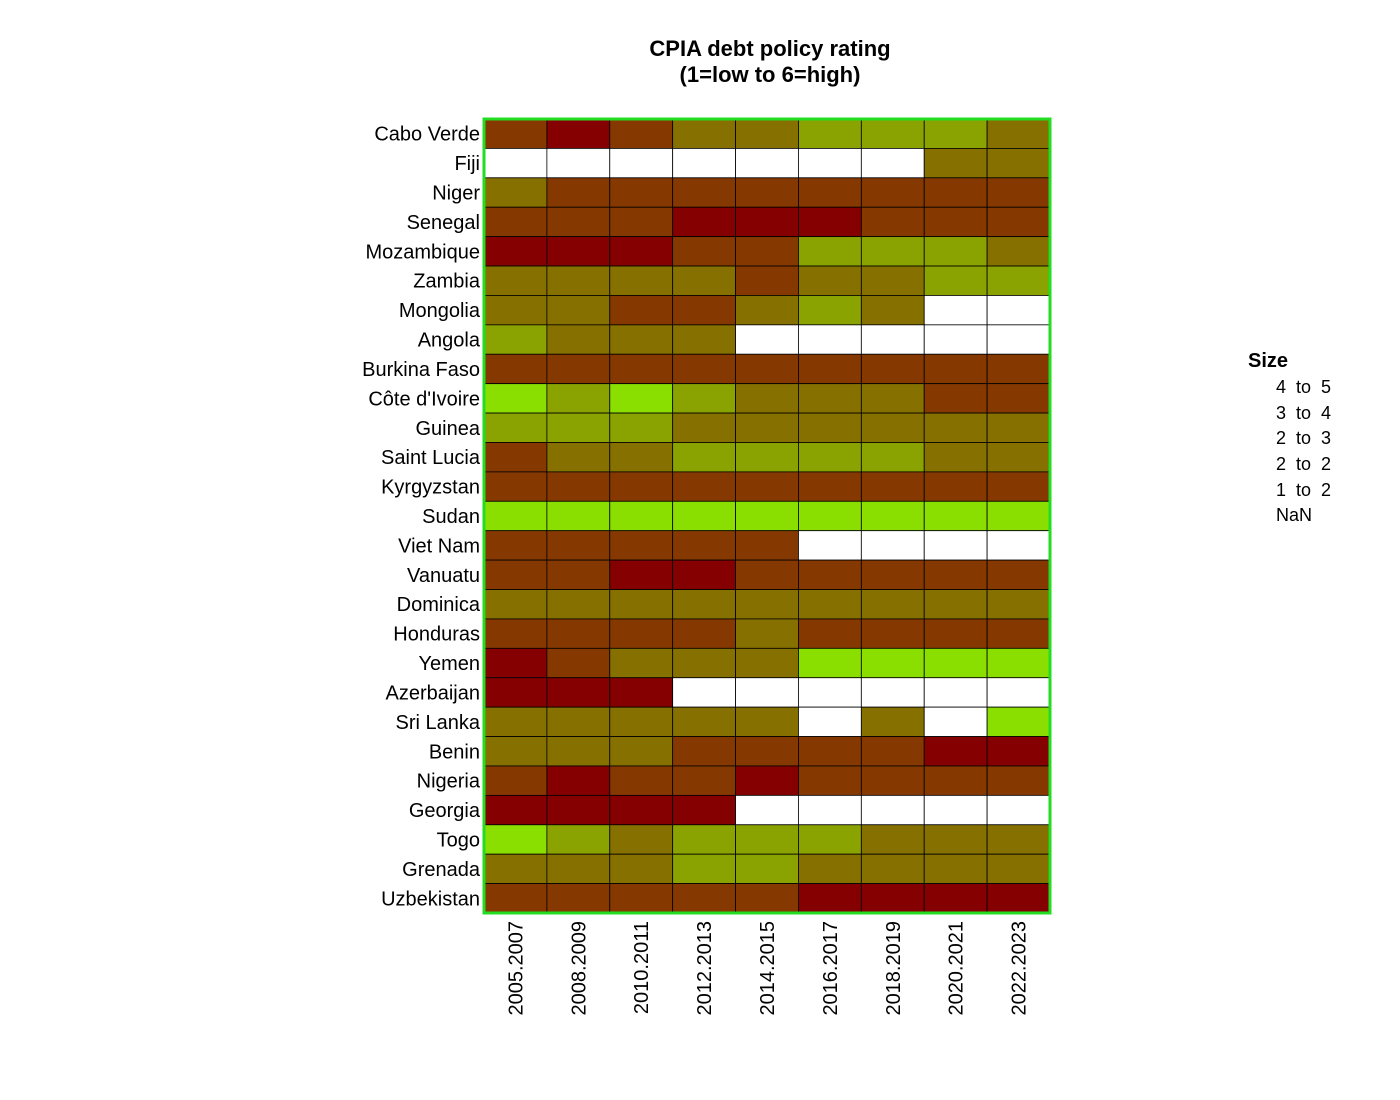  Describe the element at coordinates (445, 811) in the screenshot. I see `row-label: Georgia` at that location.